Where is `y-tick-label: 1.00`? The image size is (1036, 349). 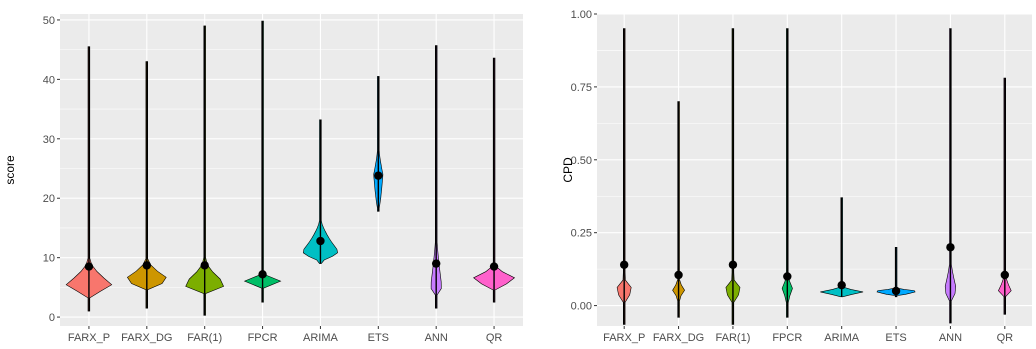
y-tick-label: 1.00 is located at coordinates (581, 15).